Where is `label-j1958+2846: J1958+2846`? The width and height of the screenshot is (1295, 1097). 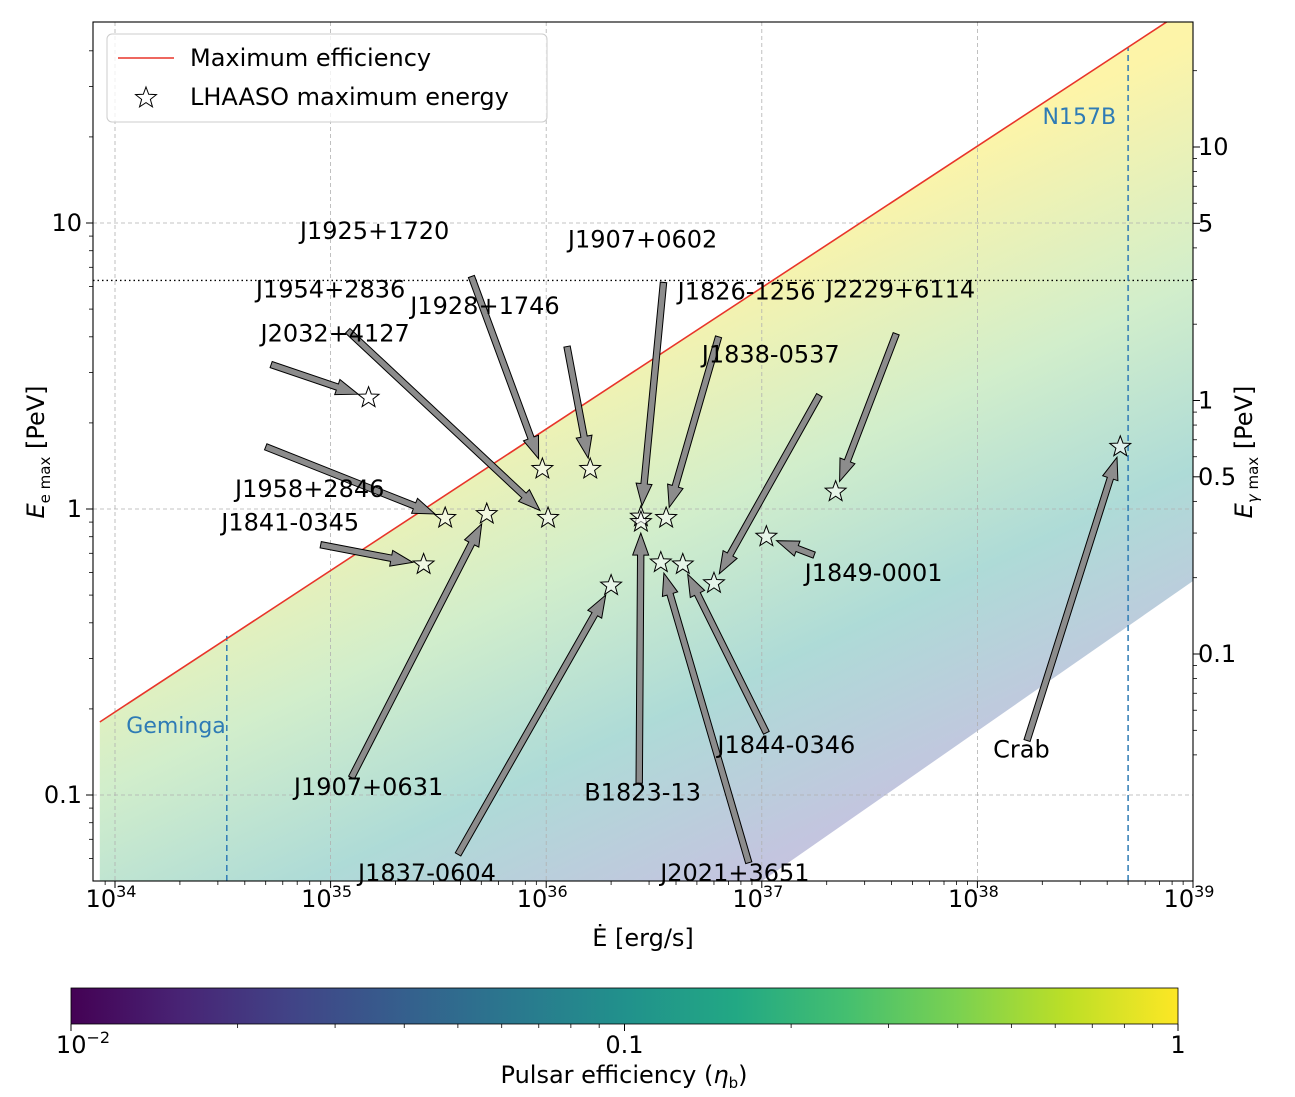 label-j1958+2846: J1958+2846 is located at coordinates (308, 489).